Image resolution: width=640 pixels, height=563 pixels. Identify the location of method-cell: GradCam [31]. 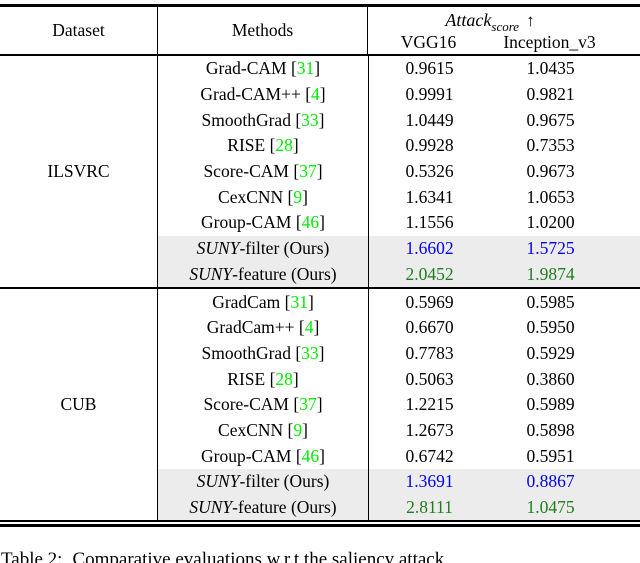
(263, 302).